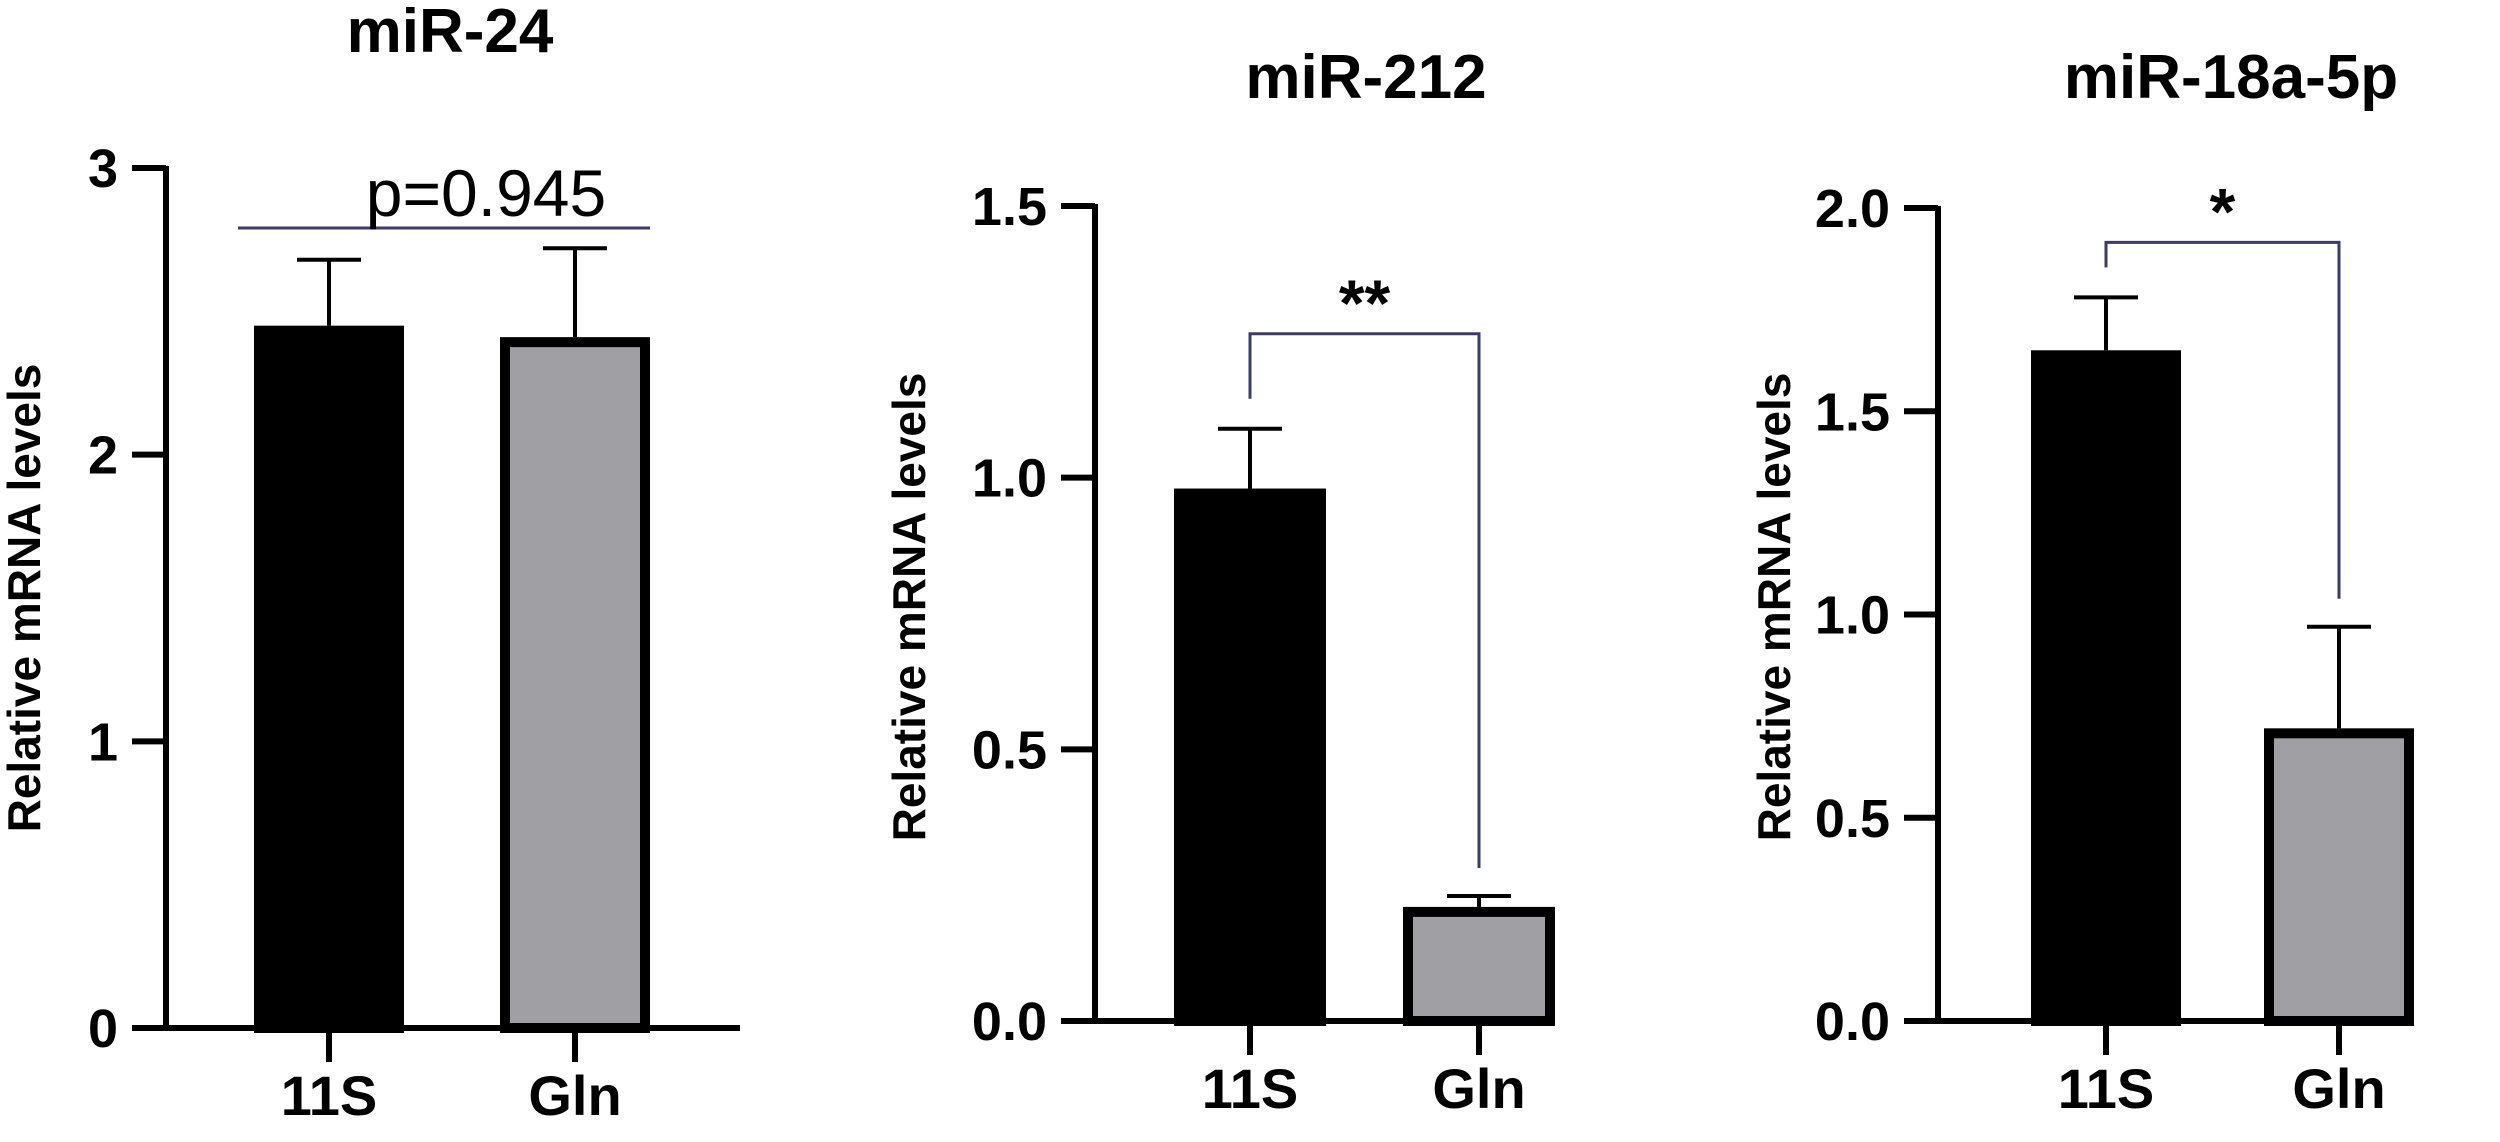 This screenshot has height=1142, width=2500. What do you see at coordinates (1009, 1022) in the screenshot?
I see `chart-2-y-tick-label-1: 0.0` at bounding box center [1009, 1022].